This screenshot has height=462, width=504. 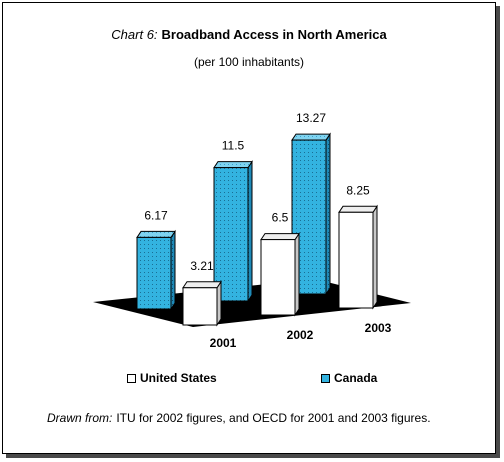 What do you see at coordinates (375, 257) in the screenshot?
I see `bar-us-2003-side` at bounding box center [375, 257].